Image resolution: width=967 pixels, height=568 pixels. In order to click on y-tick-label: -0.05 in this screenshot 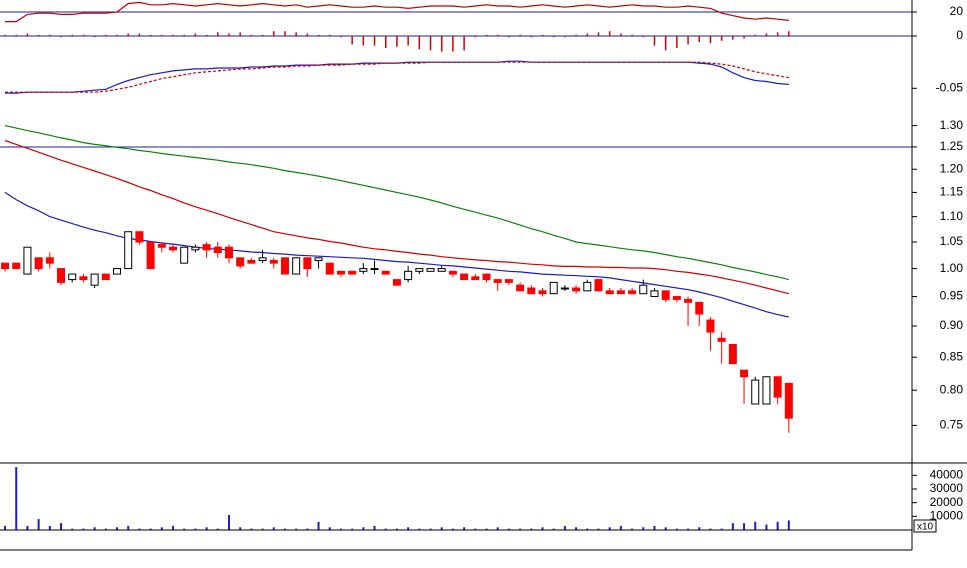, I will do `click(950, 87)`.